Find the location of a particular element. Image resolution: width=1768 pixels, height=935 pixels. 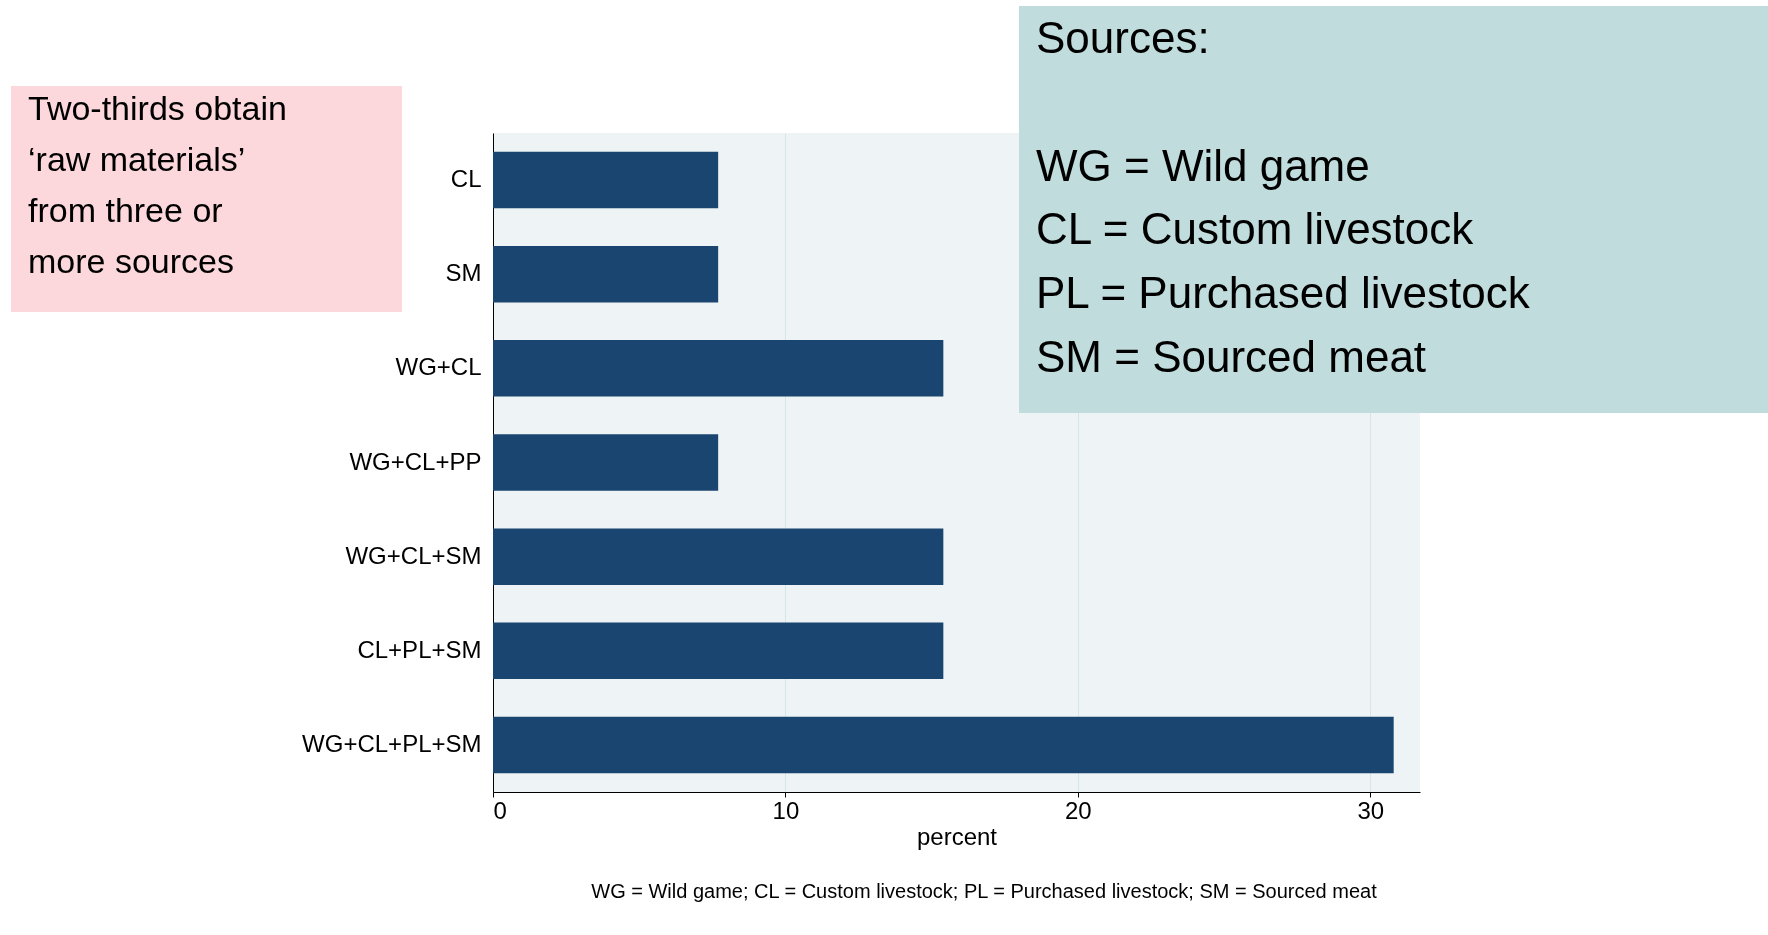

y-tick-label: WG+CL+SM is located at coordinates (413, 555).